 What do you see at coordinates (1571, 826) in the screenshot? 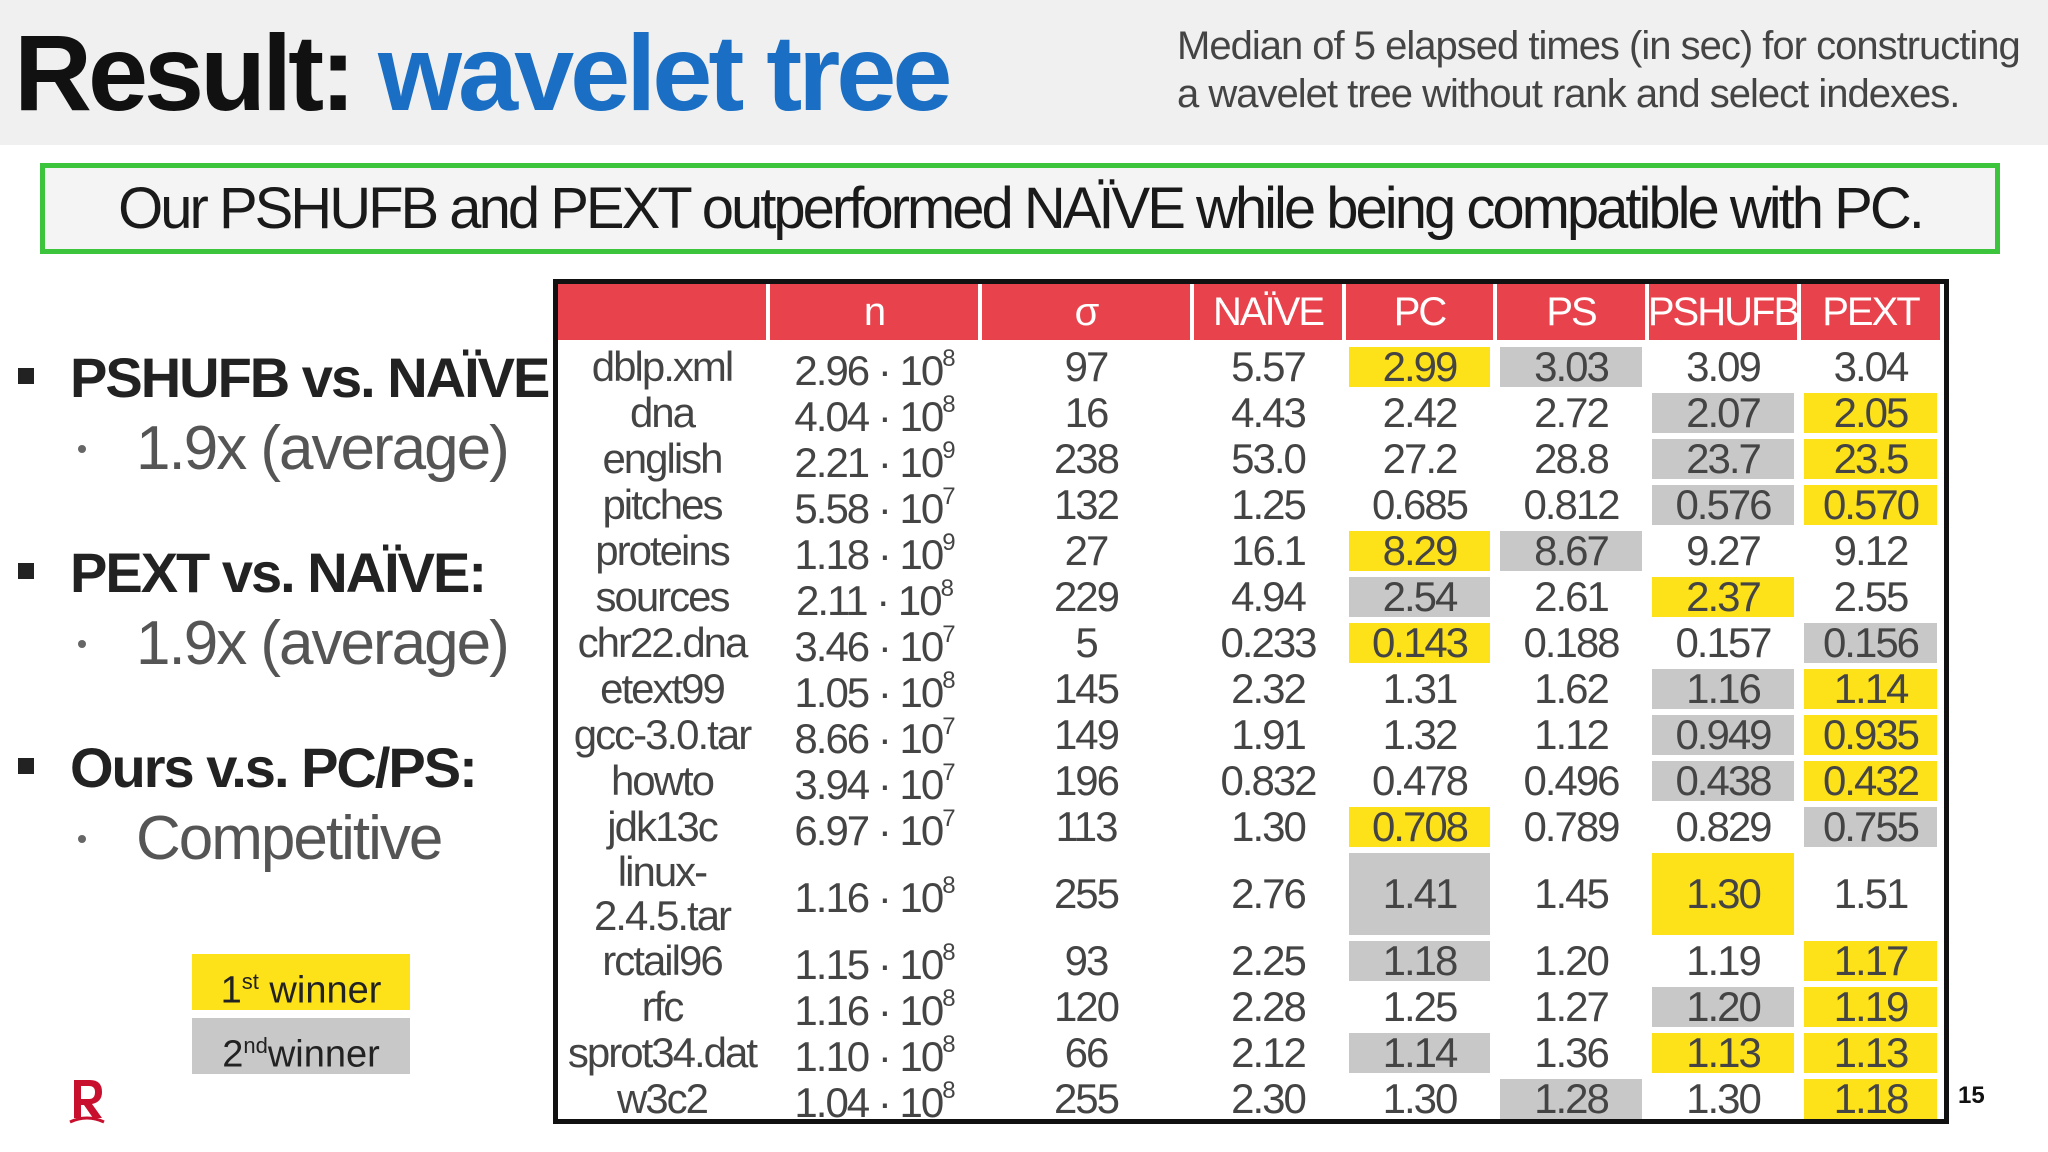
I see `time-cell: 0.789` at bounding box center [1571, 826].